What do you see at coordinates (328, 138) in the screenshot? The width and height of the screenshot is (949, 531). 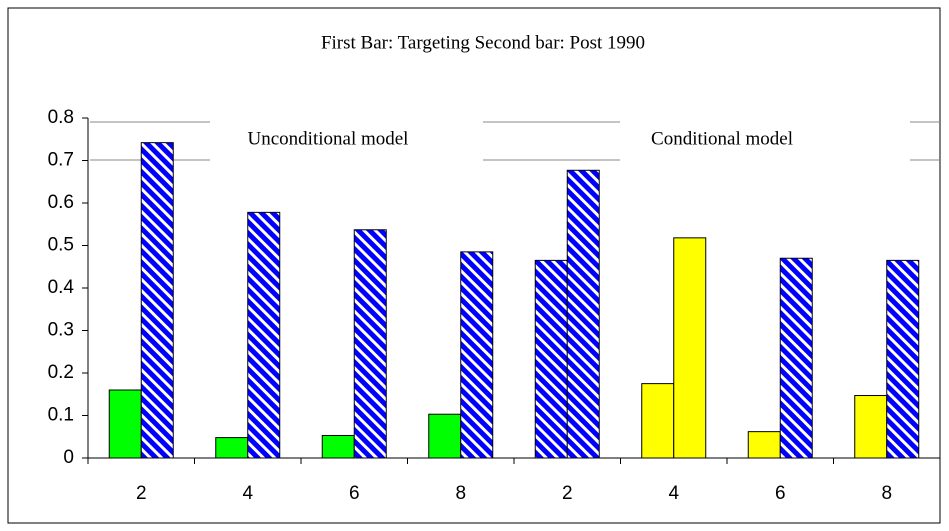 I see `annotation: Unconditional model` at bounding box center [328, 138].